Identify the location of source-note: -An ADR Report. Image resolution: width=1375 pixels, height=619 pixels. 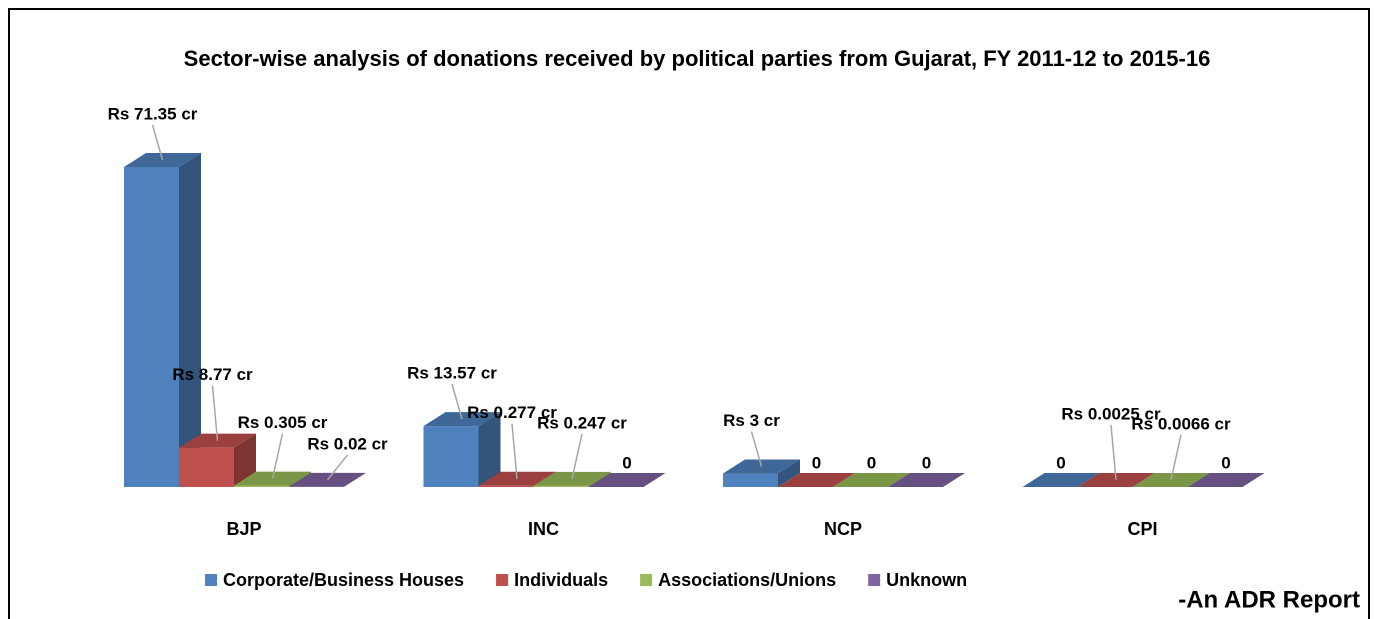
(1269, 599).